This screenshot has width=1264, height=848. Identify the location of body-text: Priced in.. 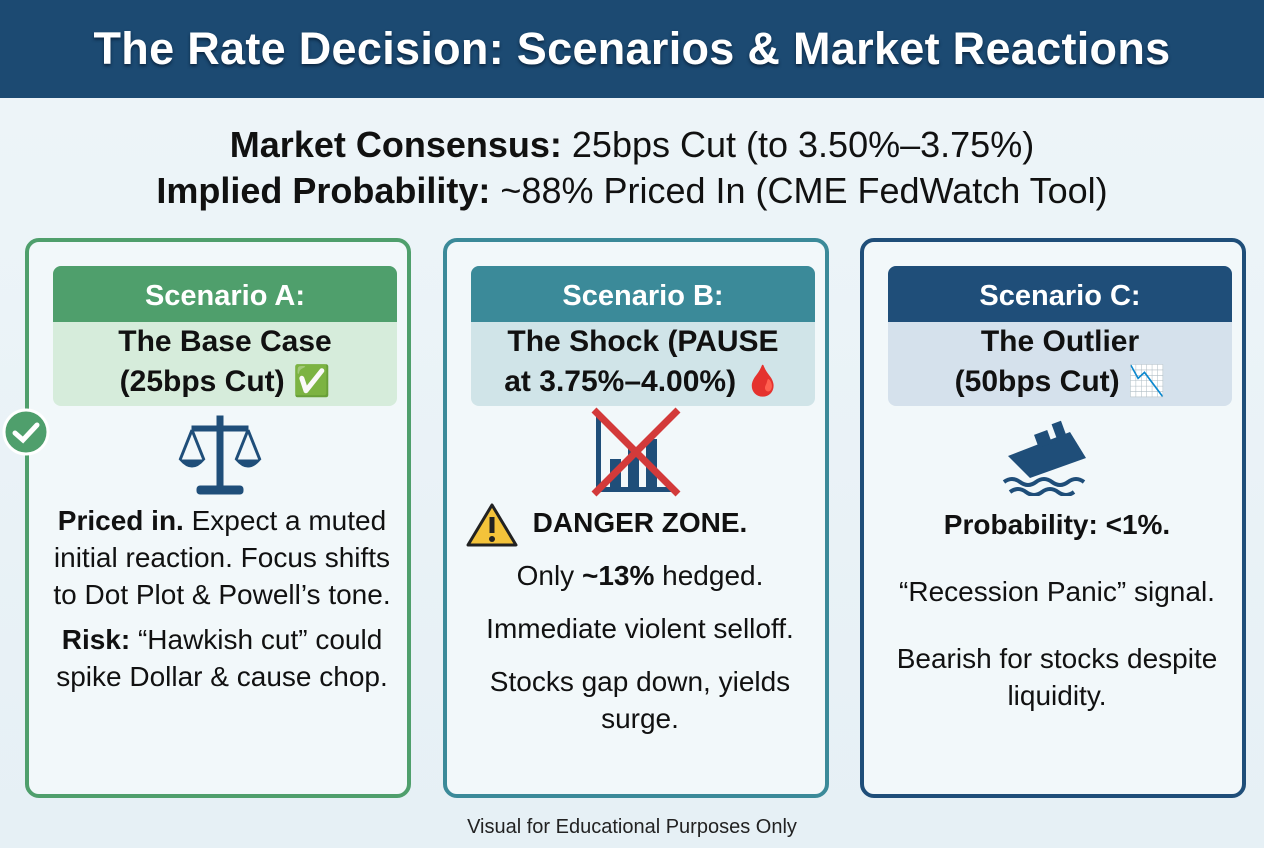
(120, 520).